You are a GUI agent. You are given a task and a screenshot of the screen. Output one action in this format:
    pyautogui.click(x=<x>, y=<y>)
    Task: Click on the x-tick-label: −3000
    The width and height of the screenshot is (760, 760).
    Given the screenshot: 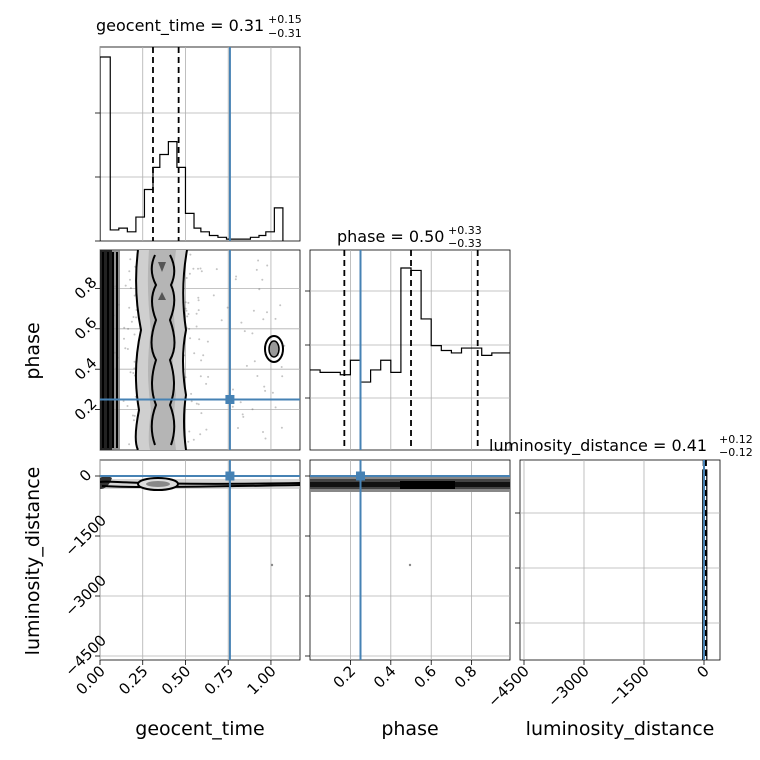 What is the action you would take?
    pyautogui.click(x=568, y=686)
    